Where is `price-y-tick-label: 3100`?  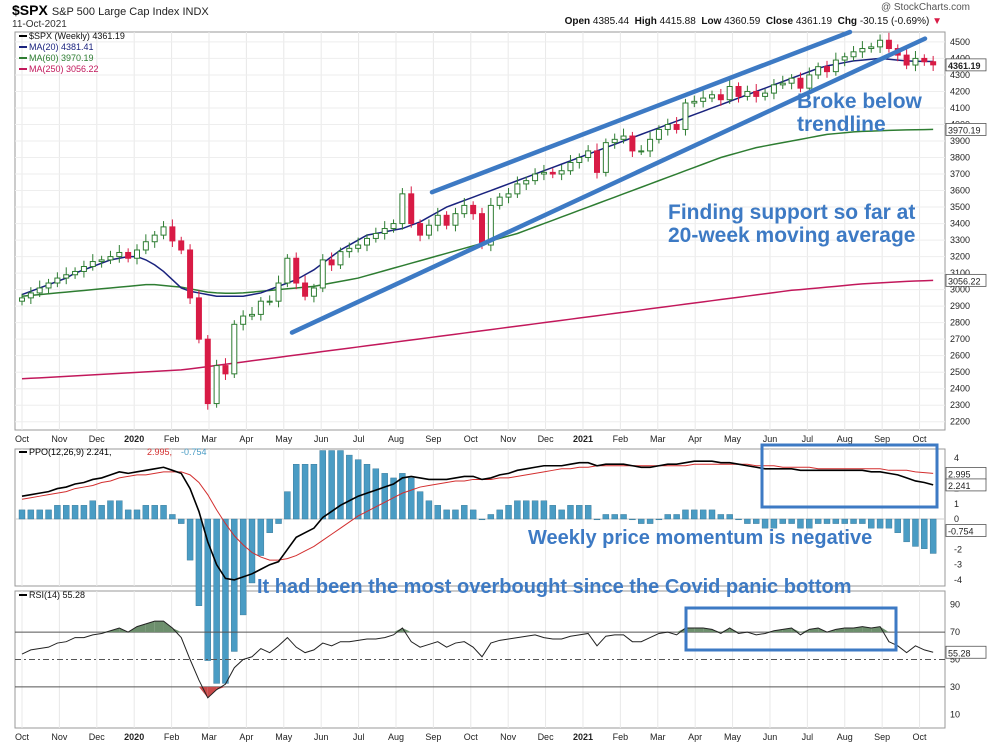 price-y-tick-label: 3100 is located at coordinates (960, 273).